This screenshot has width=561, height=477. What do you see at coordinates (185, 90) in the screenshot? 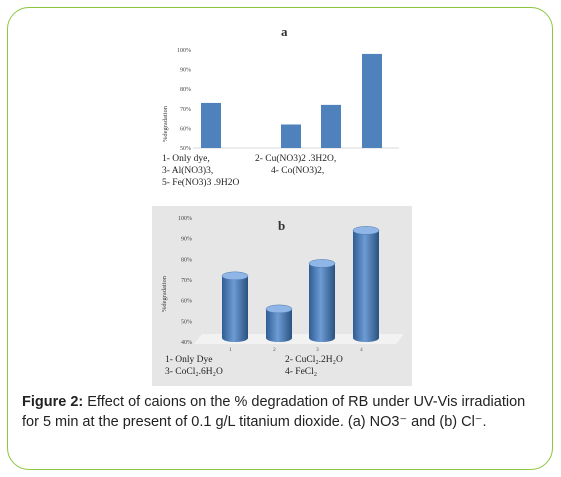
I see `chart-a-ytick: 80%` at bounding box center [185, 90].